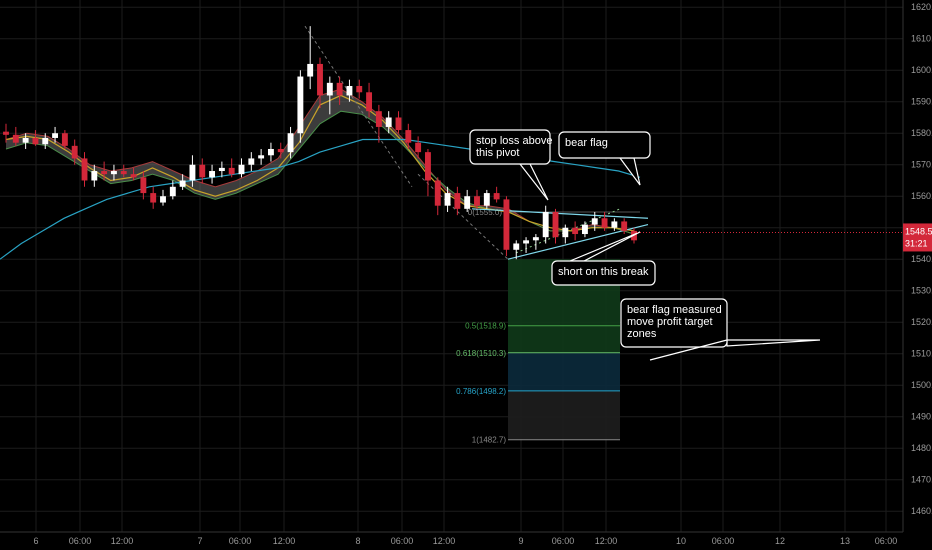 The height and width of the screenshot is (550, 932). I want to click on y-tick-label: 1510.0, so click(921, 354).